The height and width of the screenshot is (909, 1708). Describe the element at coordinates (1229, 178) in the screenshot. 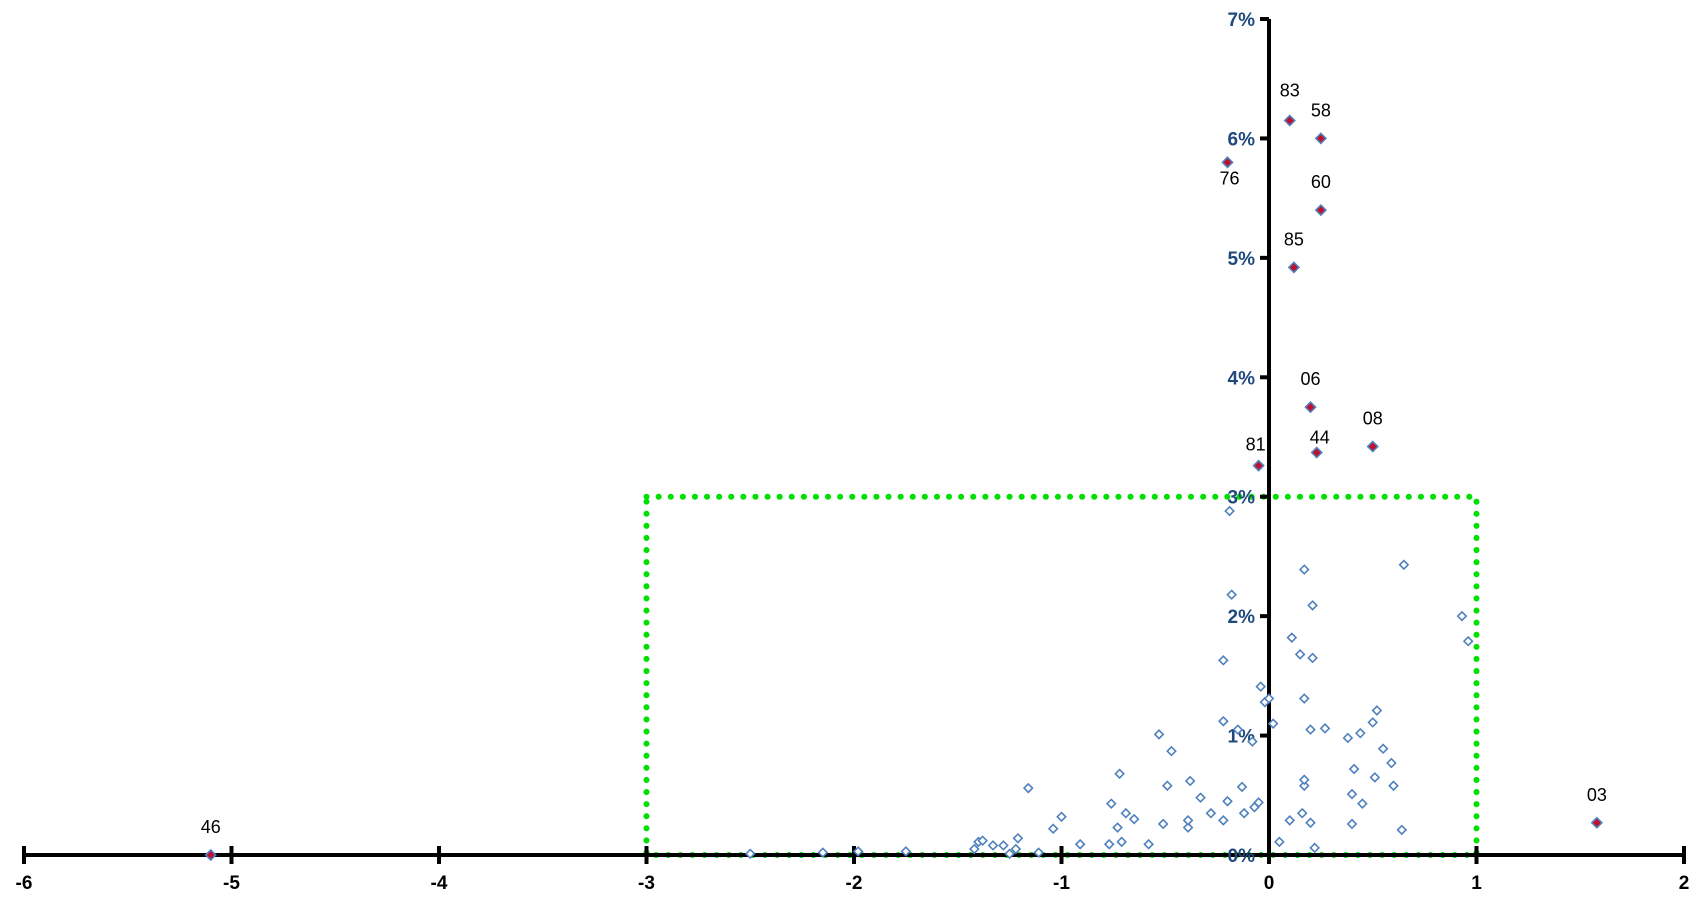

I see `point-label: 76` at that location.